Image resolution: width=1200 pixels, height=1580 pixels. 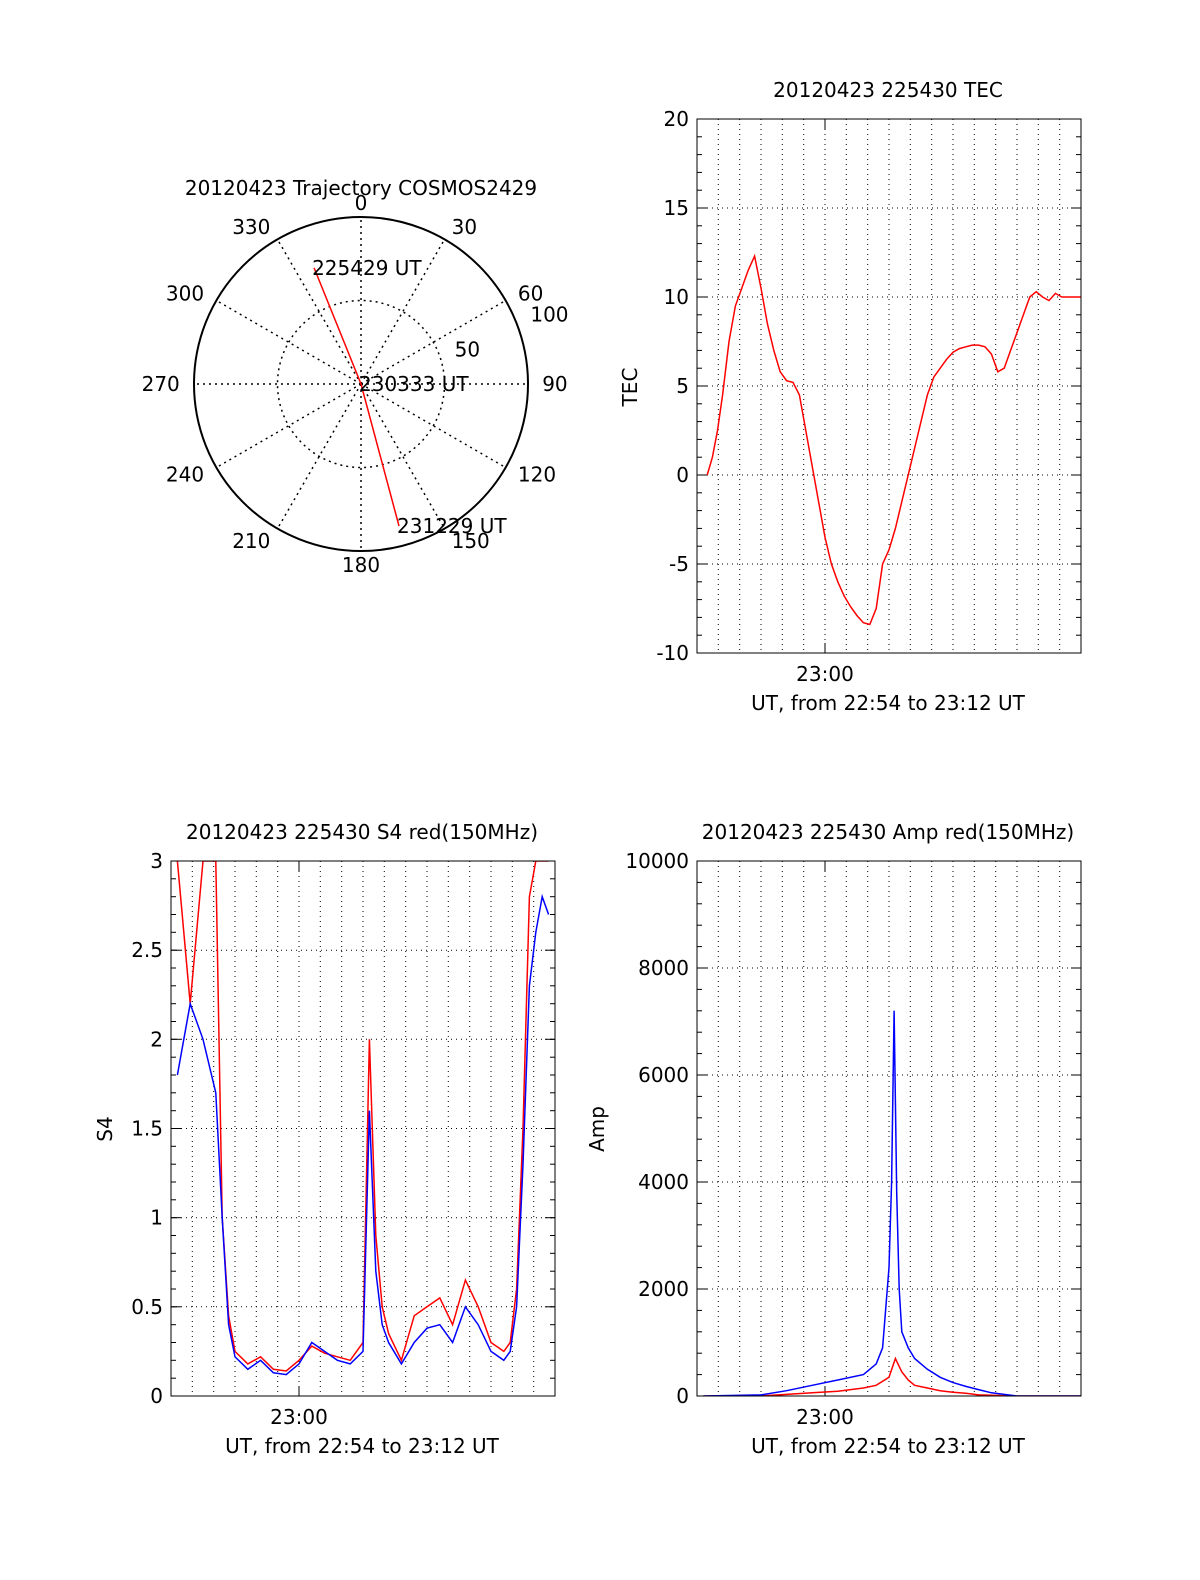 I want to click on trajectory-time-label: 230333 UT, so click(x=414, y=384).